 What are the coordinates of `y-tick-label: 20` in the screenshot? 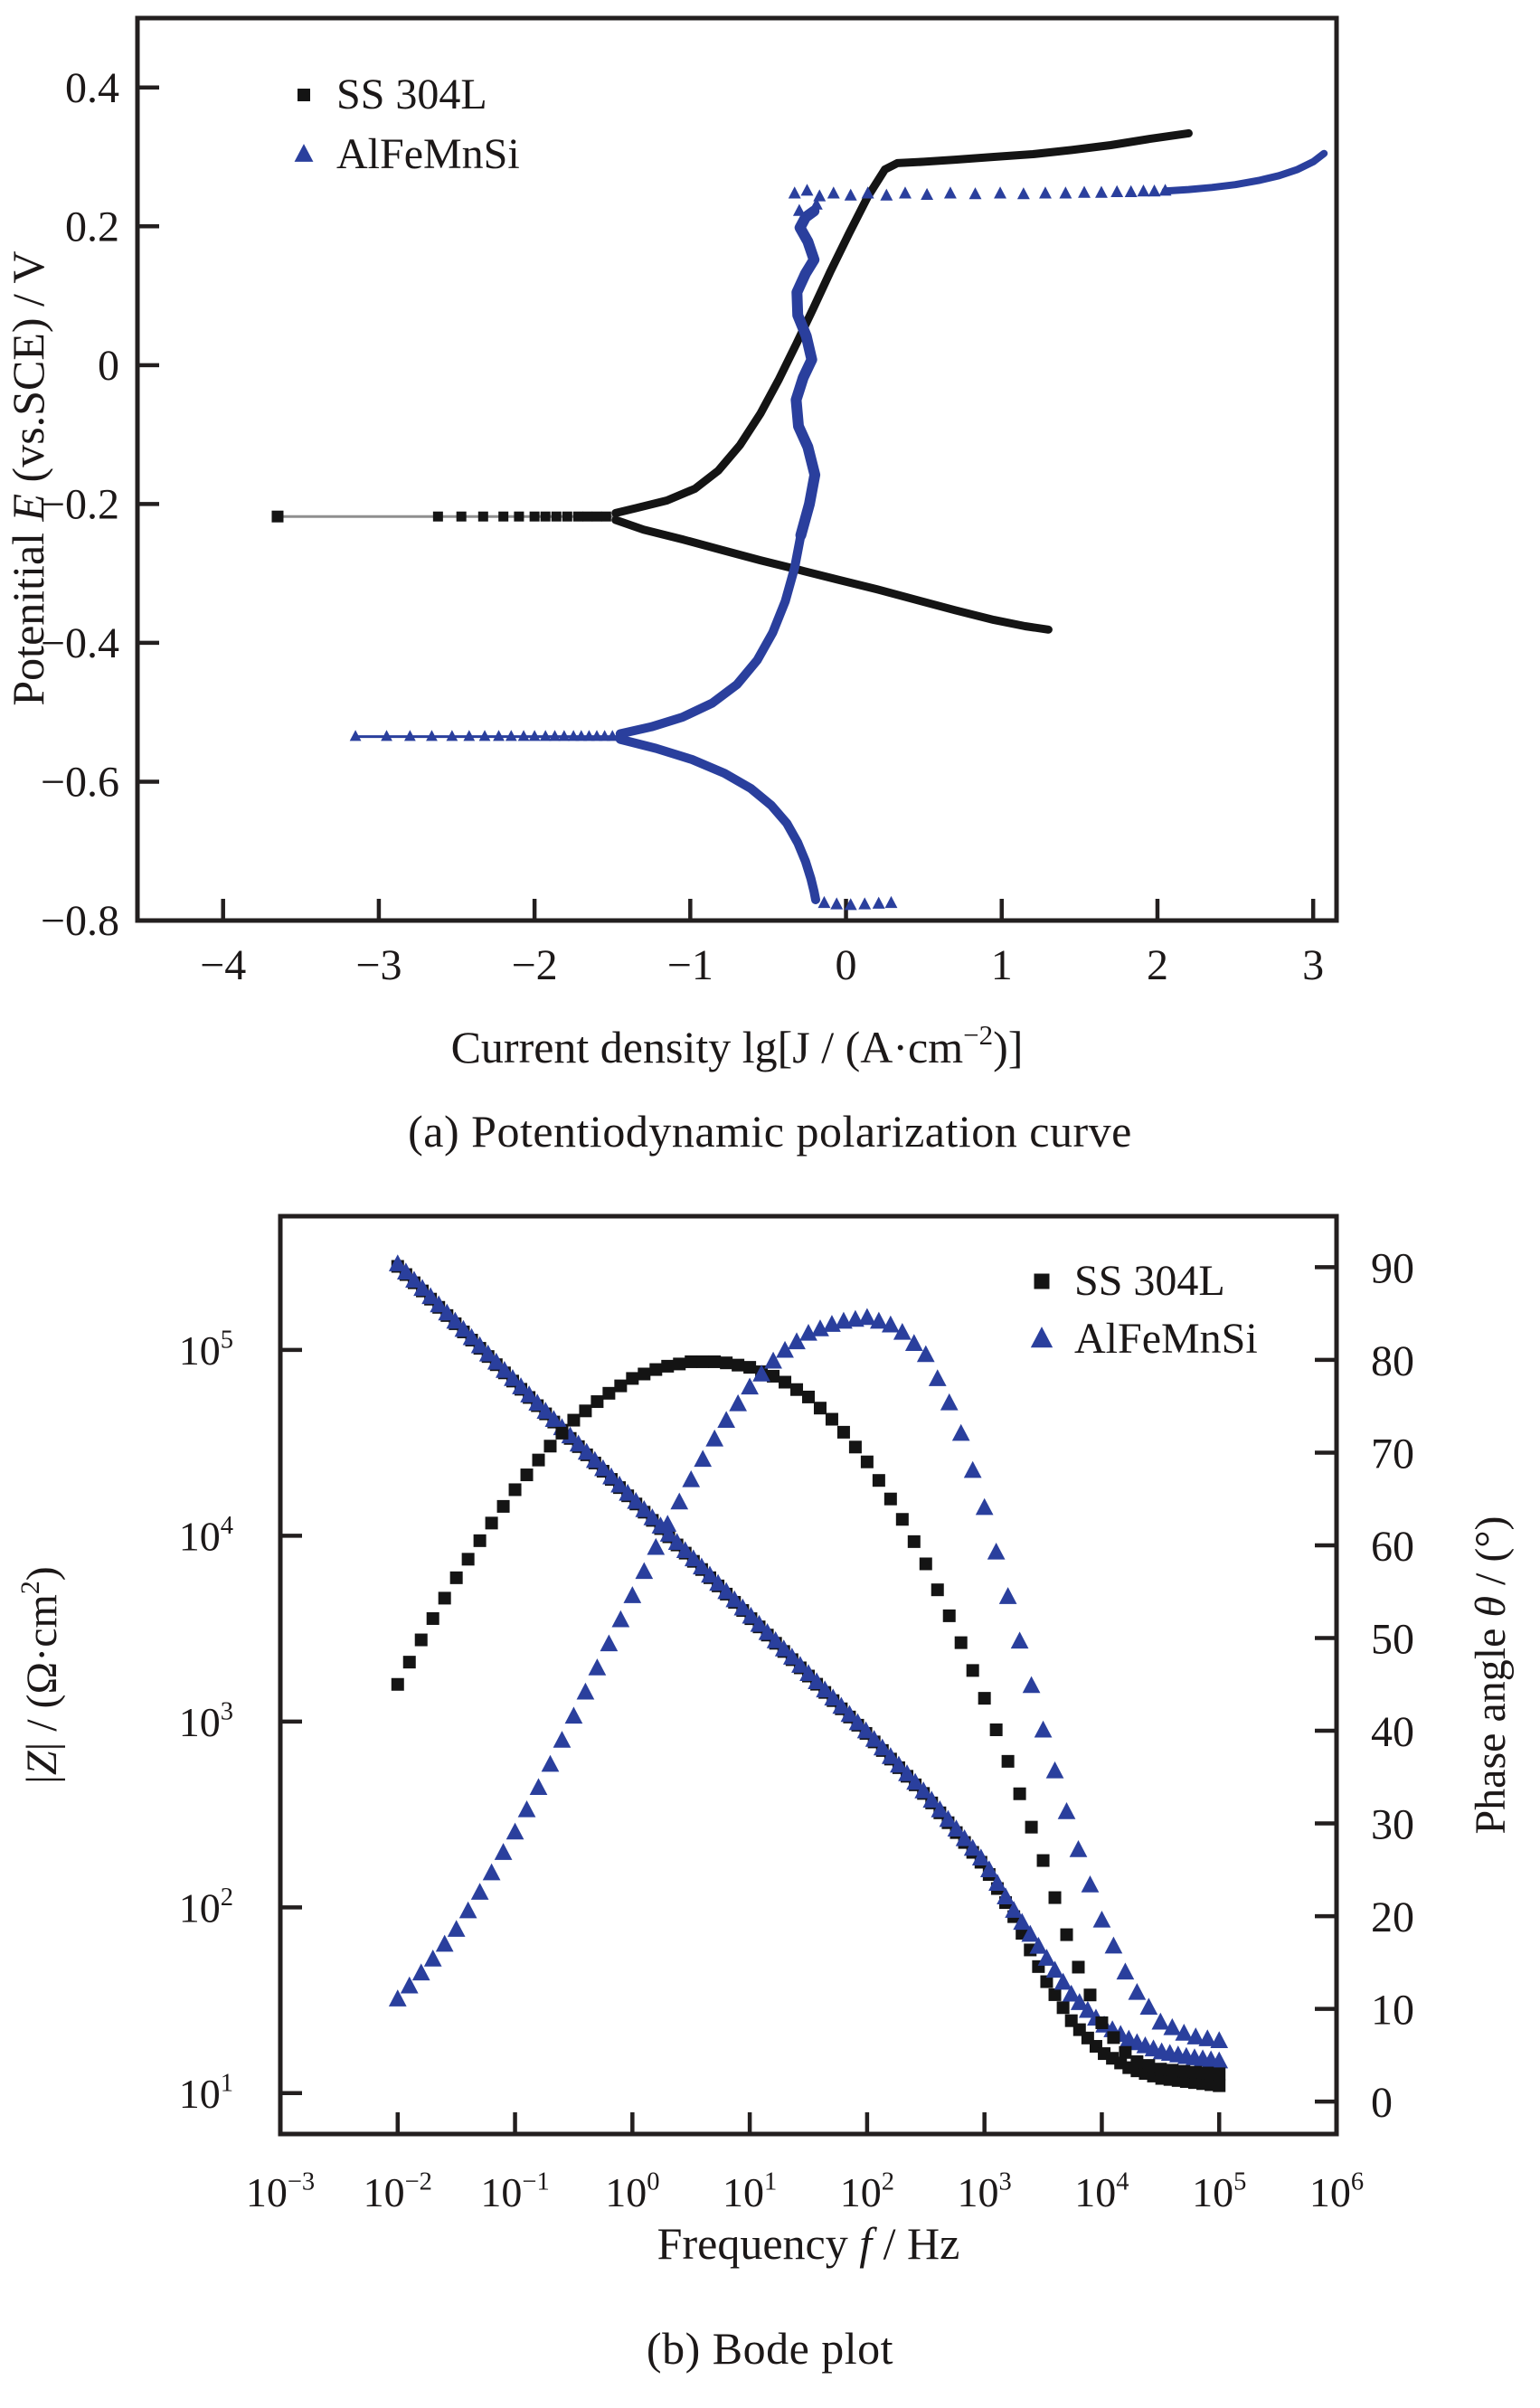 It's located at (1392, 1917).